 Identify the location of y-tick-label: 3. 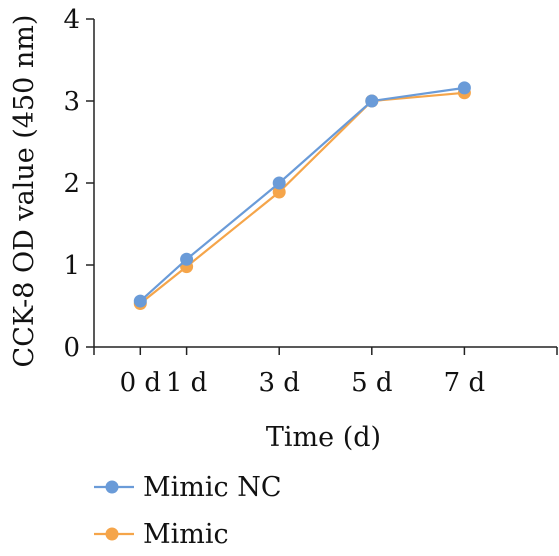
(71, 102).